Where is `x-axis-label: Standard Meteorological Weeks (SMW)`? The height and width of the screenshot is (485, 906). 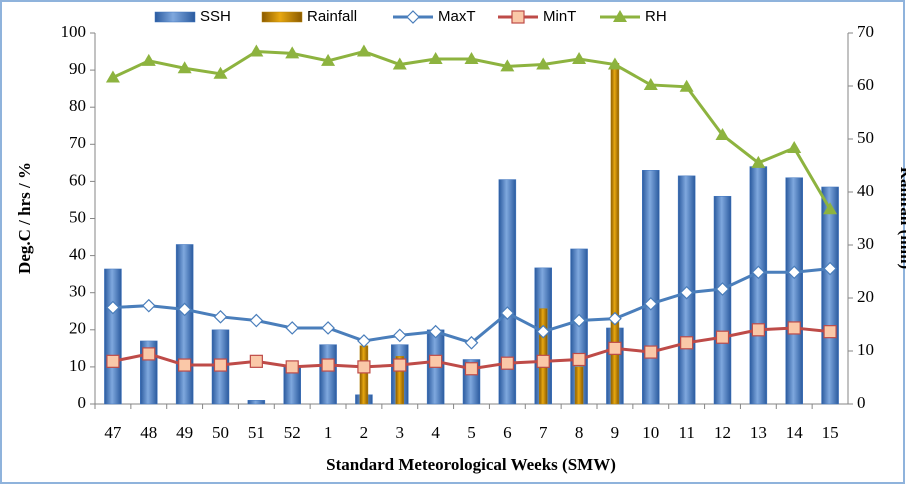 x-axis-label: Standard Meteorological Weeks (SMW) is located at coordinates (471, 464).